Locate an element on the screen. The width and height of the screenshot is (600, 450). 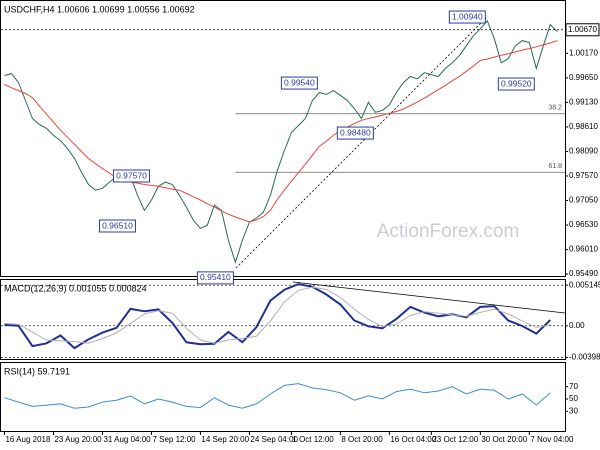
price-annotation: 0.99540 is located at coordinates (299, 82).